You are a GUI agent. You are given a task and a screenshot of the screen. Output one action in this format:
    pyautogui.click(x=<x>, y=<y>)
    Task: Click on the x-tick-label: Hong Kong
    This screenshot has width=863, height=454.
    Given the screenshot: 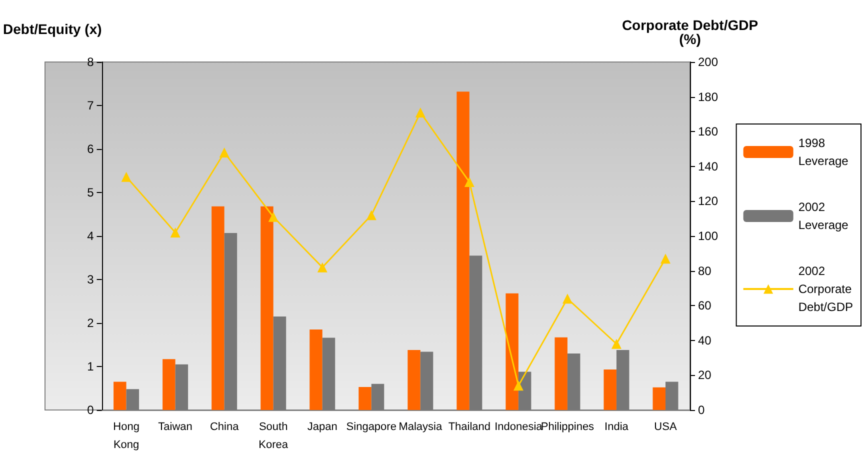 What is the action you would take?
    pyautogui.click(x=126, y=436)
    